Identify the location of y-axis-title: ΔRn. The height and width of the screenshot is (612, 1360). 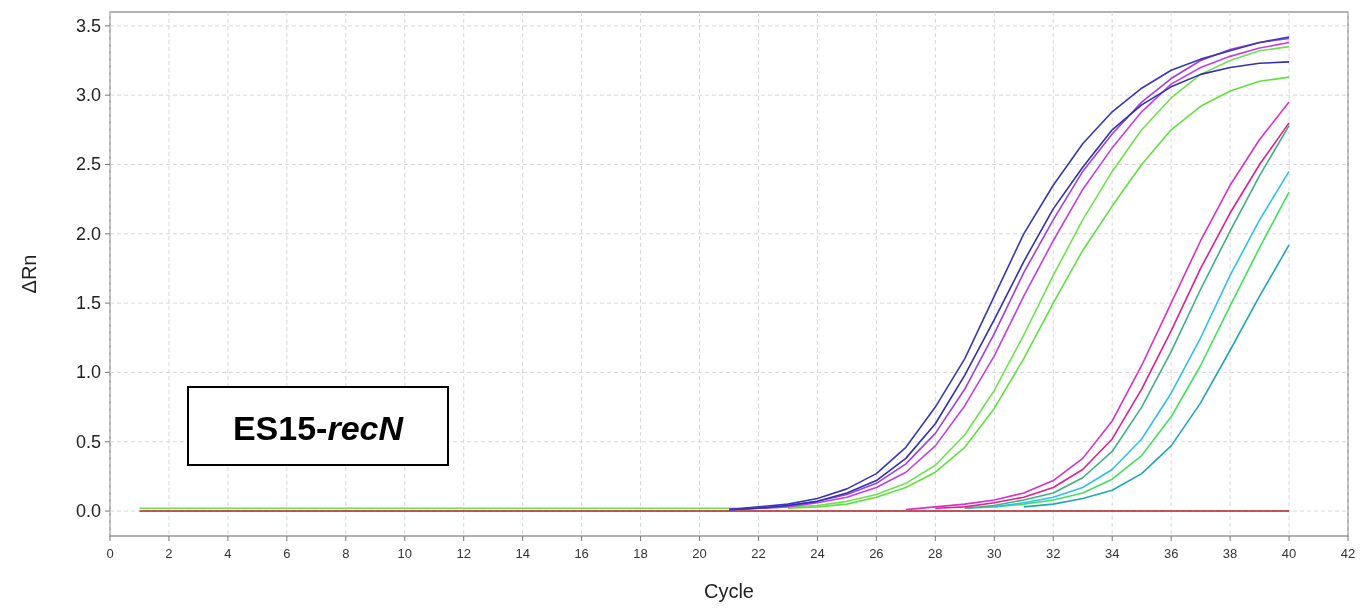
(29, 274).